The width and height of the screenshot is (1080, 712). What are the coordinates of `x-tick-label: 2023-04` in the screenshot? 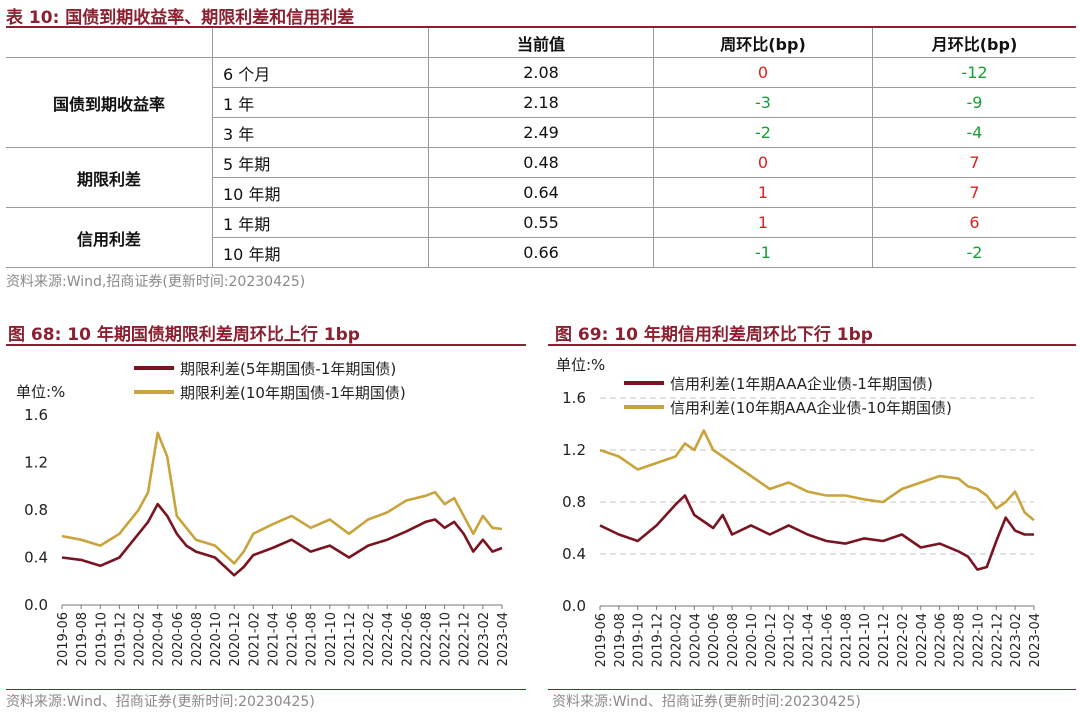 It's located at (503, 639).